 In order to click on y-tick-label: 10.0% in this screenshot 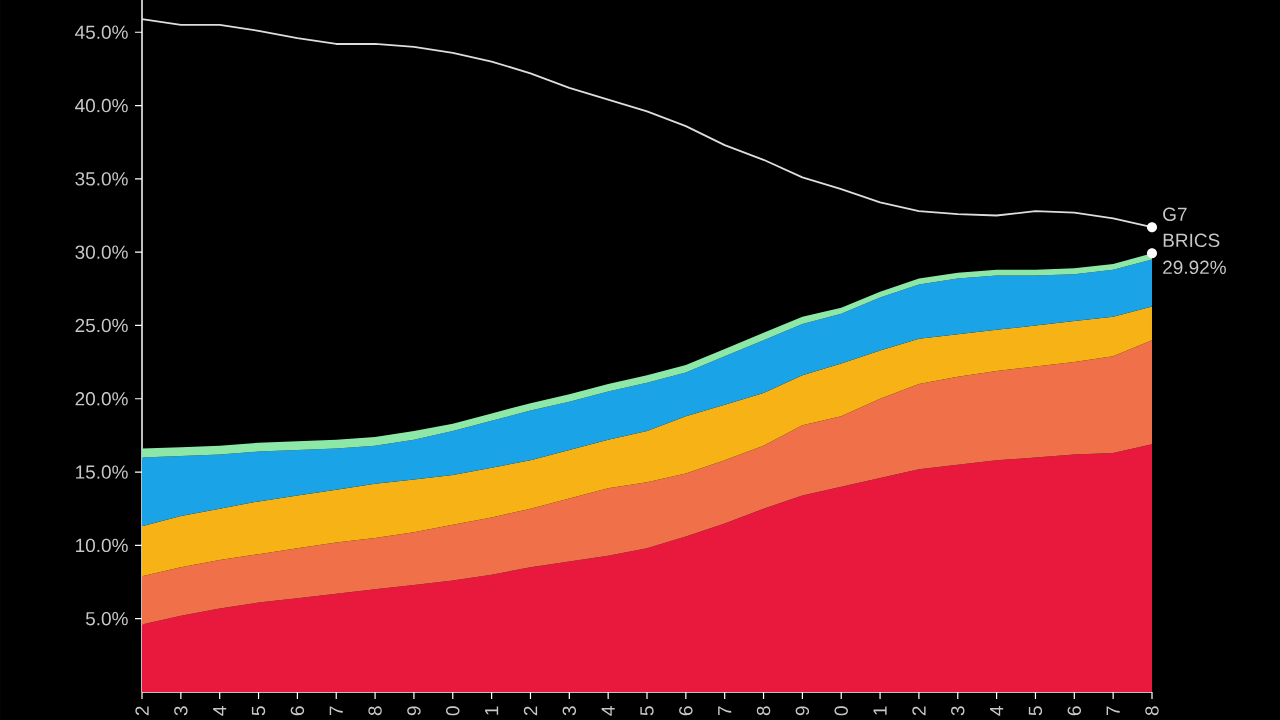, I will do `click(102, 545)`.